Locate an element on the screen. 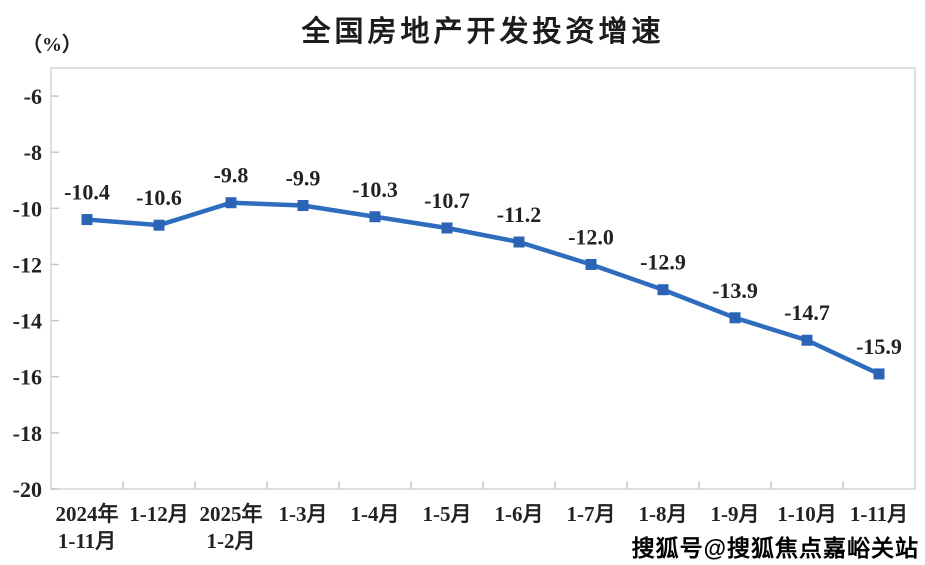  y-axis-tick-label: -6 is located at coordinates (33, 96).